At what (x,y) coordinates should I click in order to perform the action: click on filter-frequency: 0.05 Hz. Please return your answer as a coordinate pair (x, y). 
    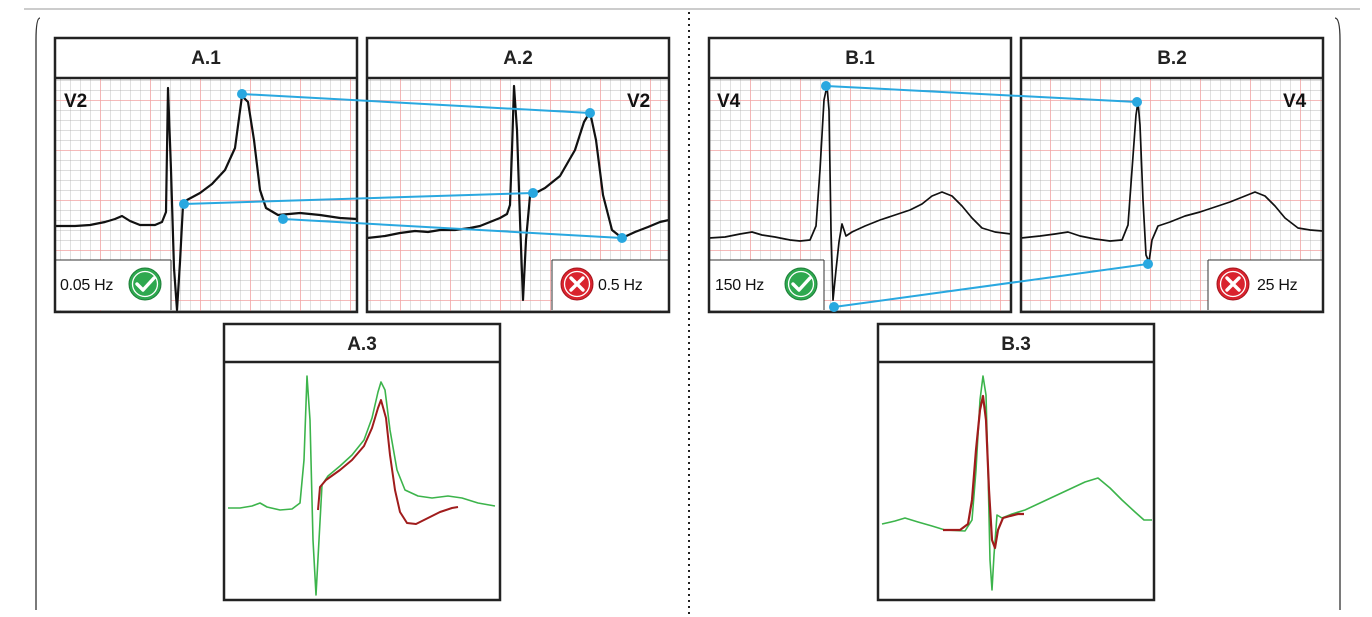
    Looking at the image, I should click on (86, 285).